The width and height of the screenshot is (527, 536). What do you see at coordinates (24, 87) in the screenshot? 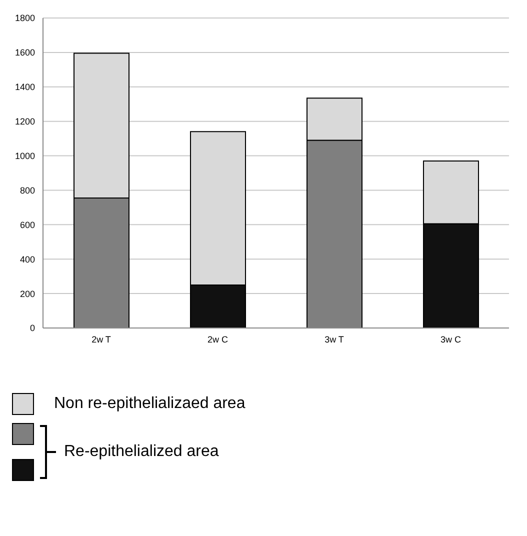
I see `y-tick-label: 1400` at bounding box center [24, 87].